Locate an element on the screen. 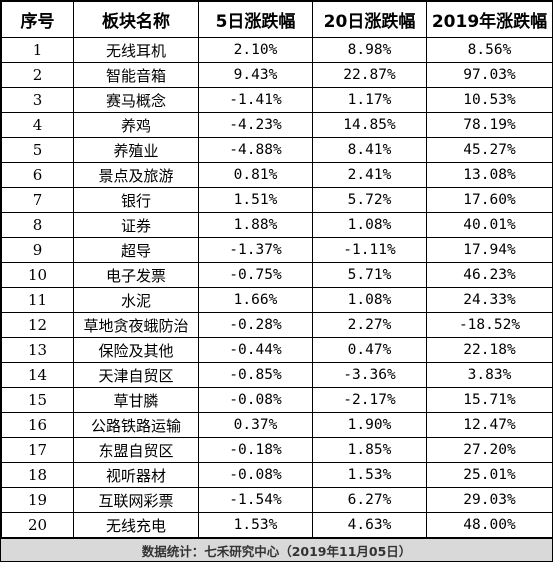 Image resolution: width=553 pixels, height=562 pixels. change-20day-cell: 4.63% is located at coordinates (369, 525).